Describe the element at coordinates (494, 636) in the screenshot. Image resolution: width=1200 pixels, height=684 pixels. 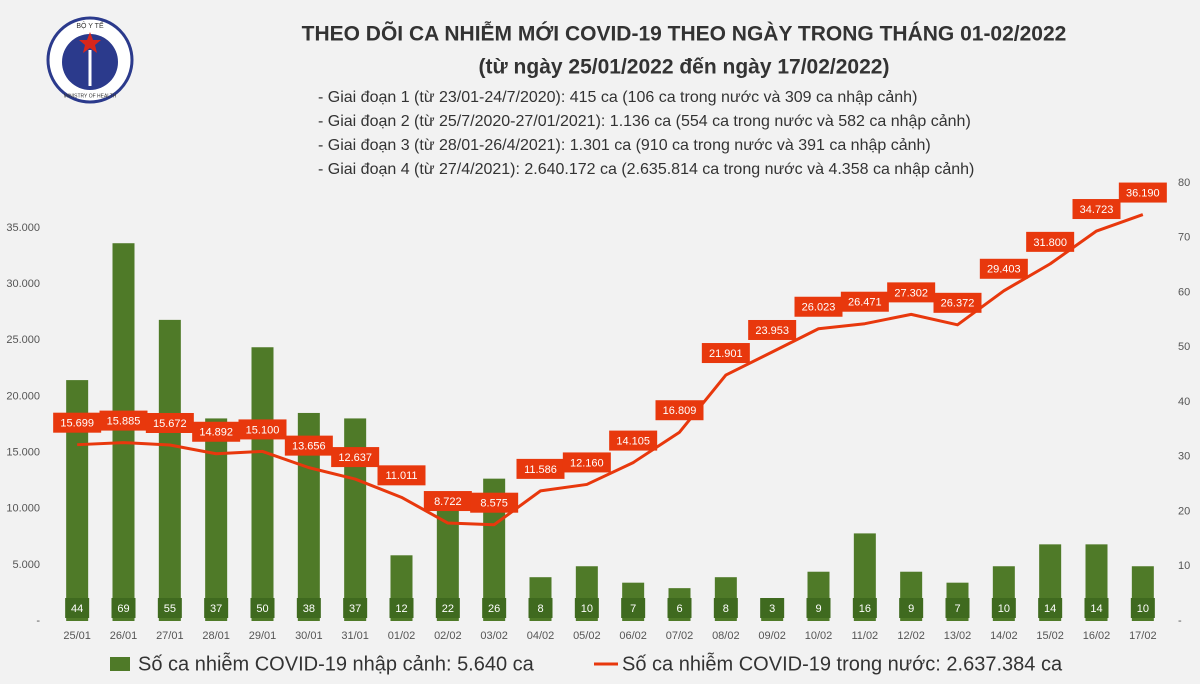
I see `x-tick-label: 03/02` at that location.